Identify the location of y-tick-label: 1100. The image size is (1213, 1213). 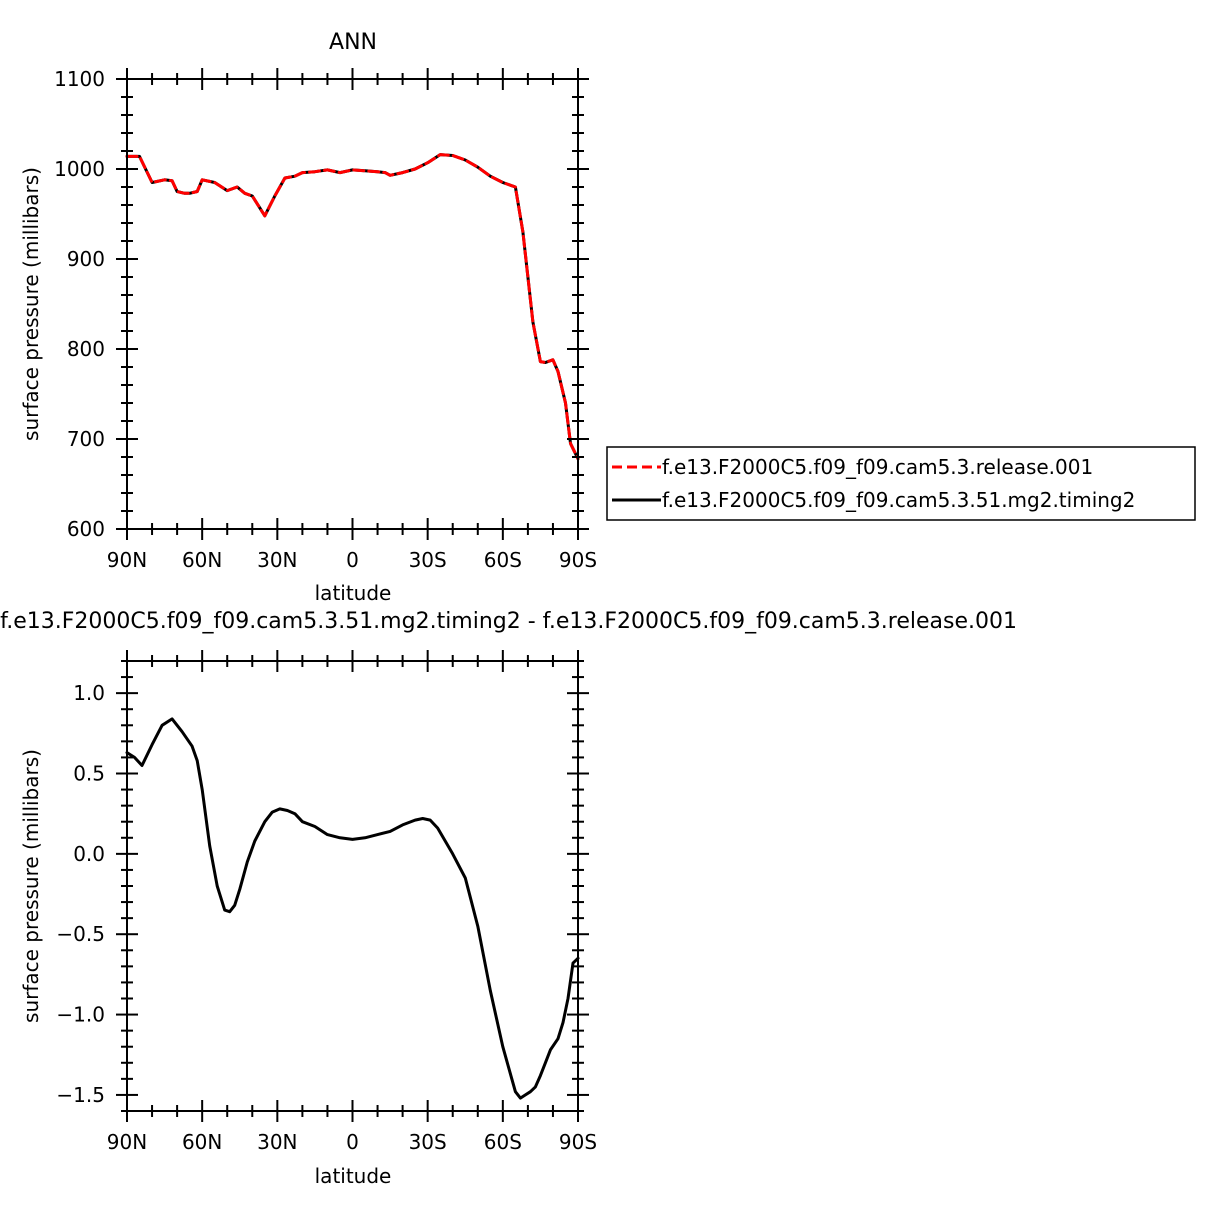
(79, 79).